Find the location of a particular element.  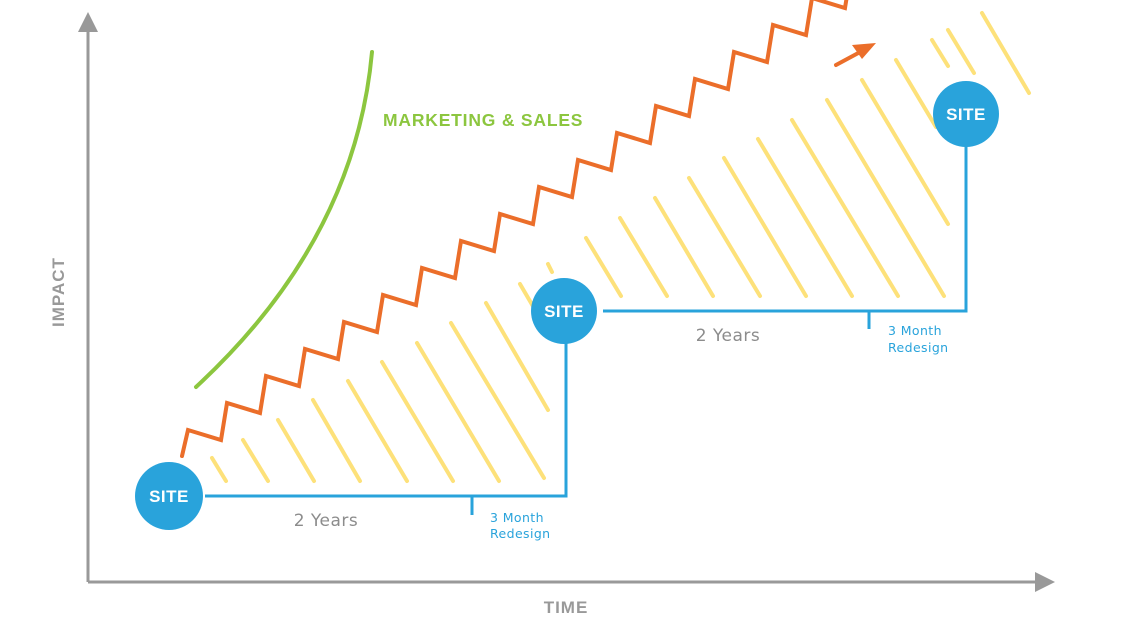

duration-label-1: 2 Years is located at coordinates (326, 521).